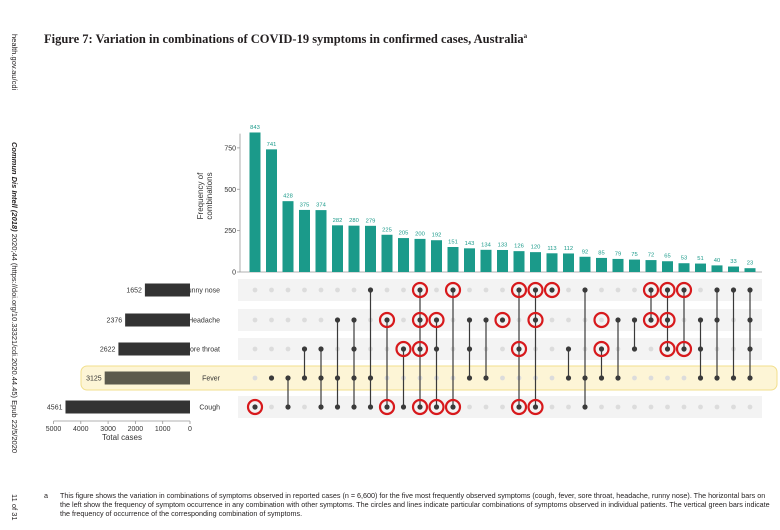 Image resolution: width=780 pixels, height=530 pixels. What do you see at coordinates (500, 290) in the screenshot?
I see `matrix-row-band` at bounding box center [500, 290].